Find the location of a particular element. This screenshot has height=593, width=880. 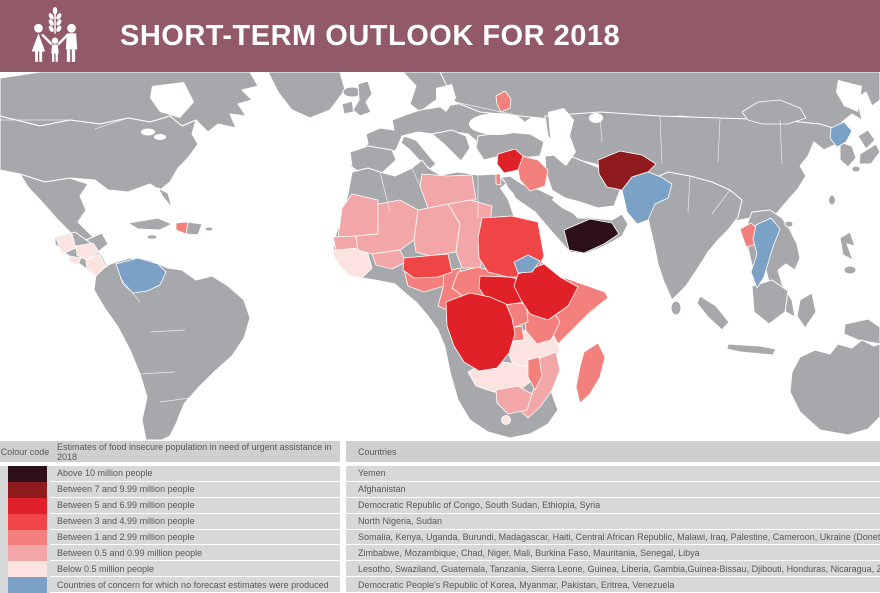

country-lesotho is located at coordinates (506, 420).